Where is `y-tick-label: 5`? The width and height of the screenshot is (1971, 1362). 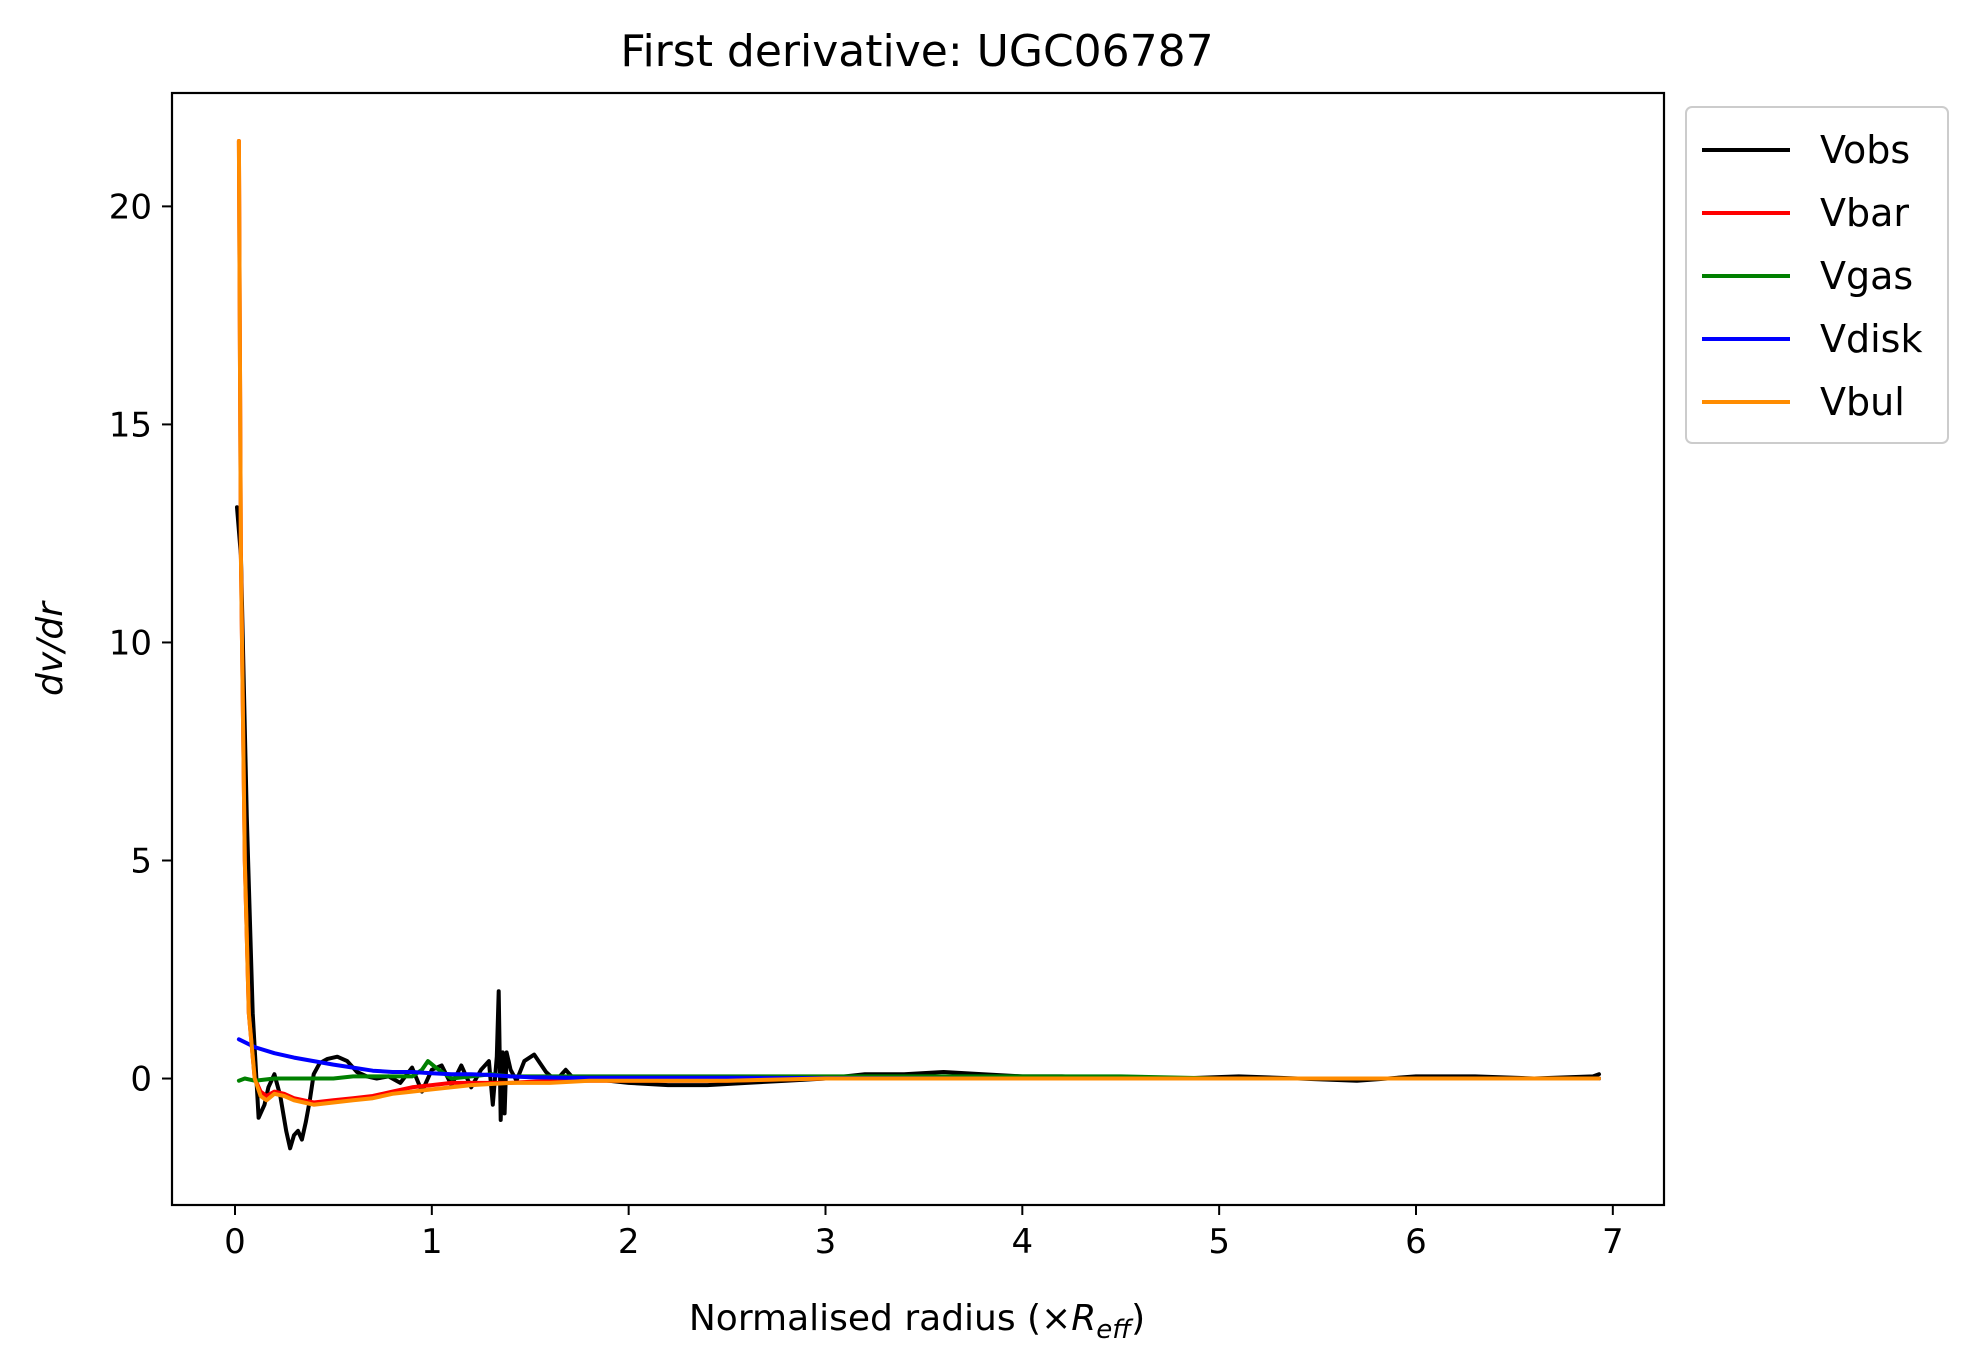 y-tick-label: 5 is located at coordinates (141, 861).